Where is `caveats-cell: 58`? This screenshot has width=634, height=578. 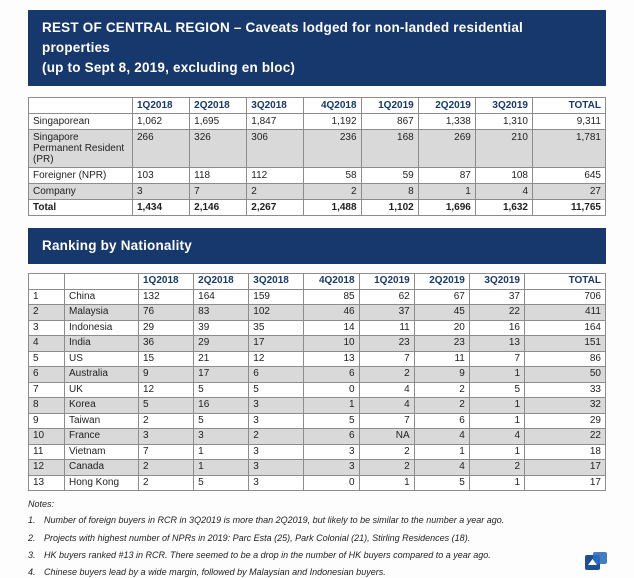
caveats-cell: 58 is located at coordinates (332, 175).